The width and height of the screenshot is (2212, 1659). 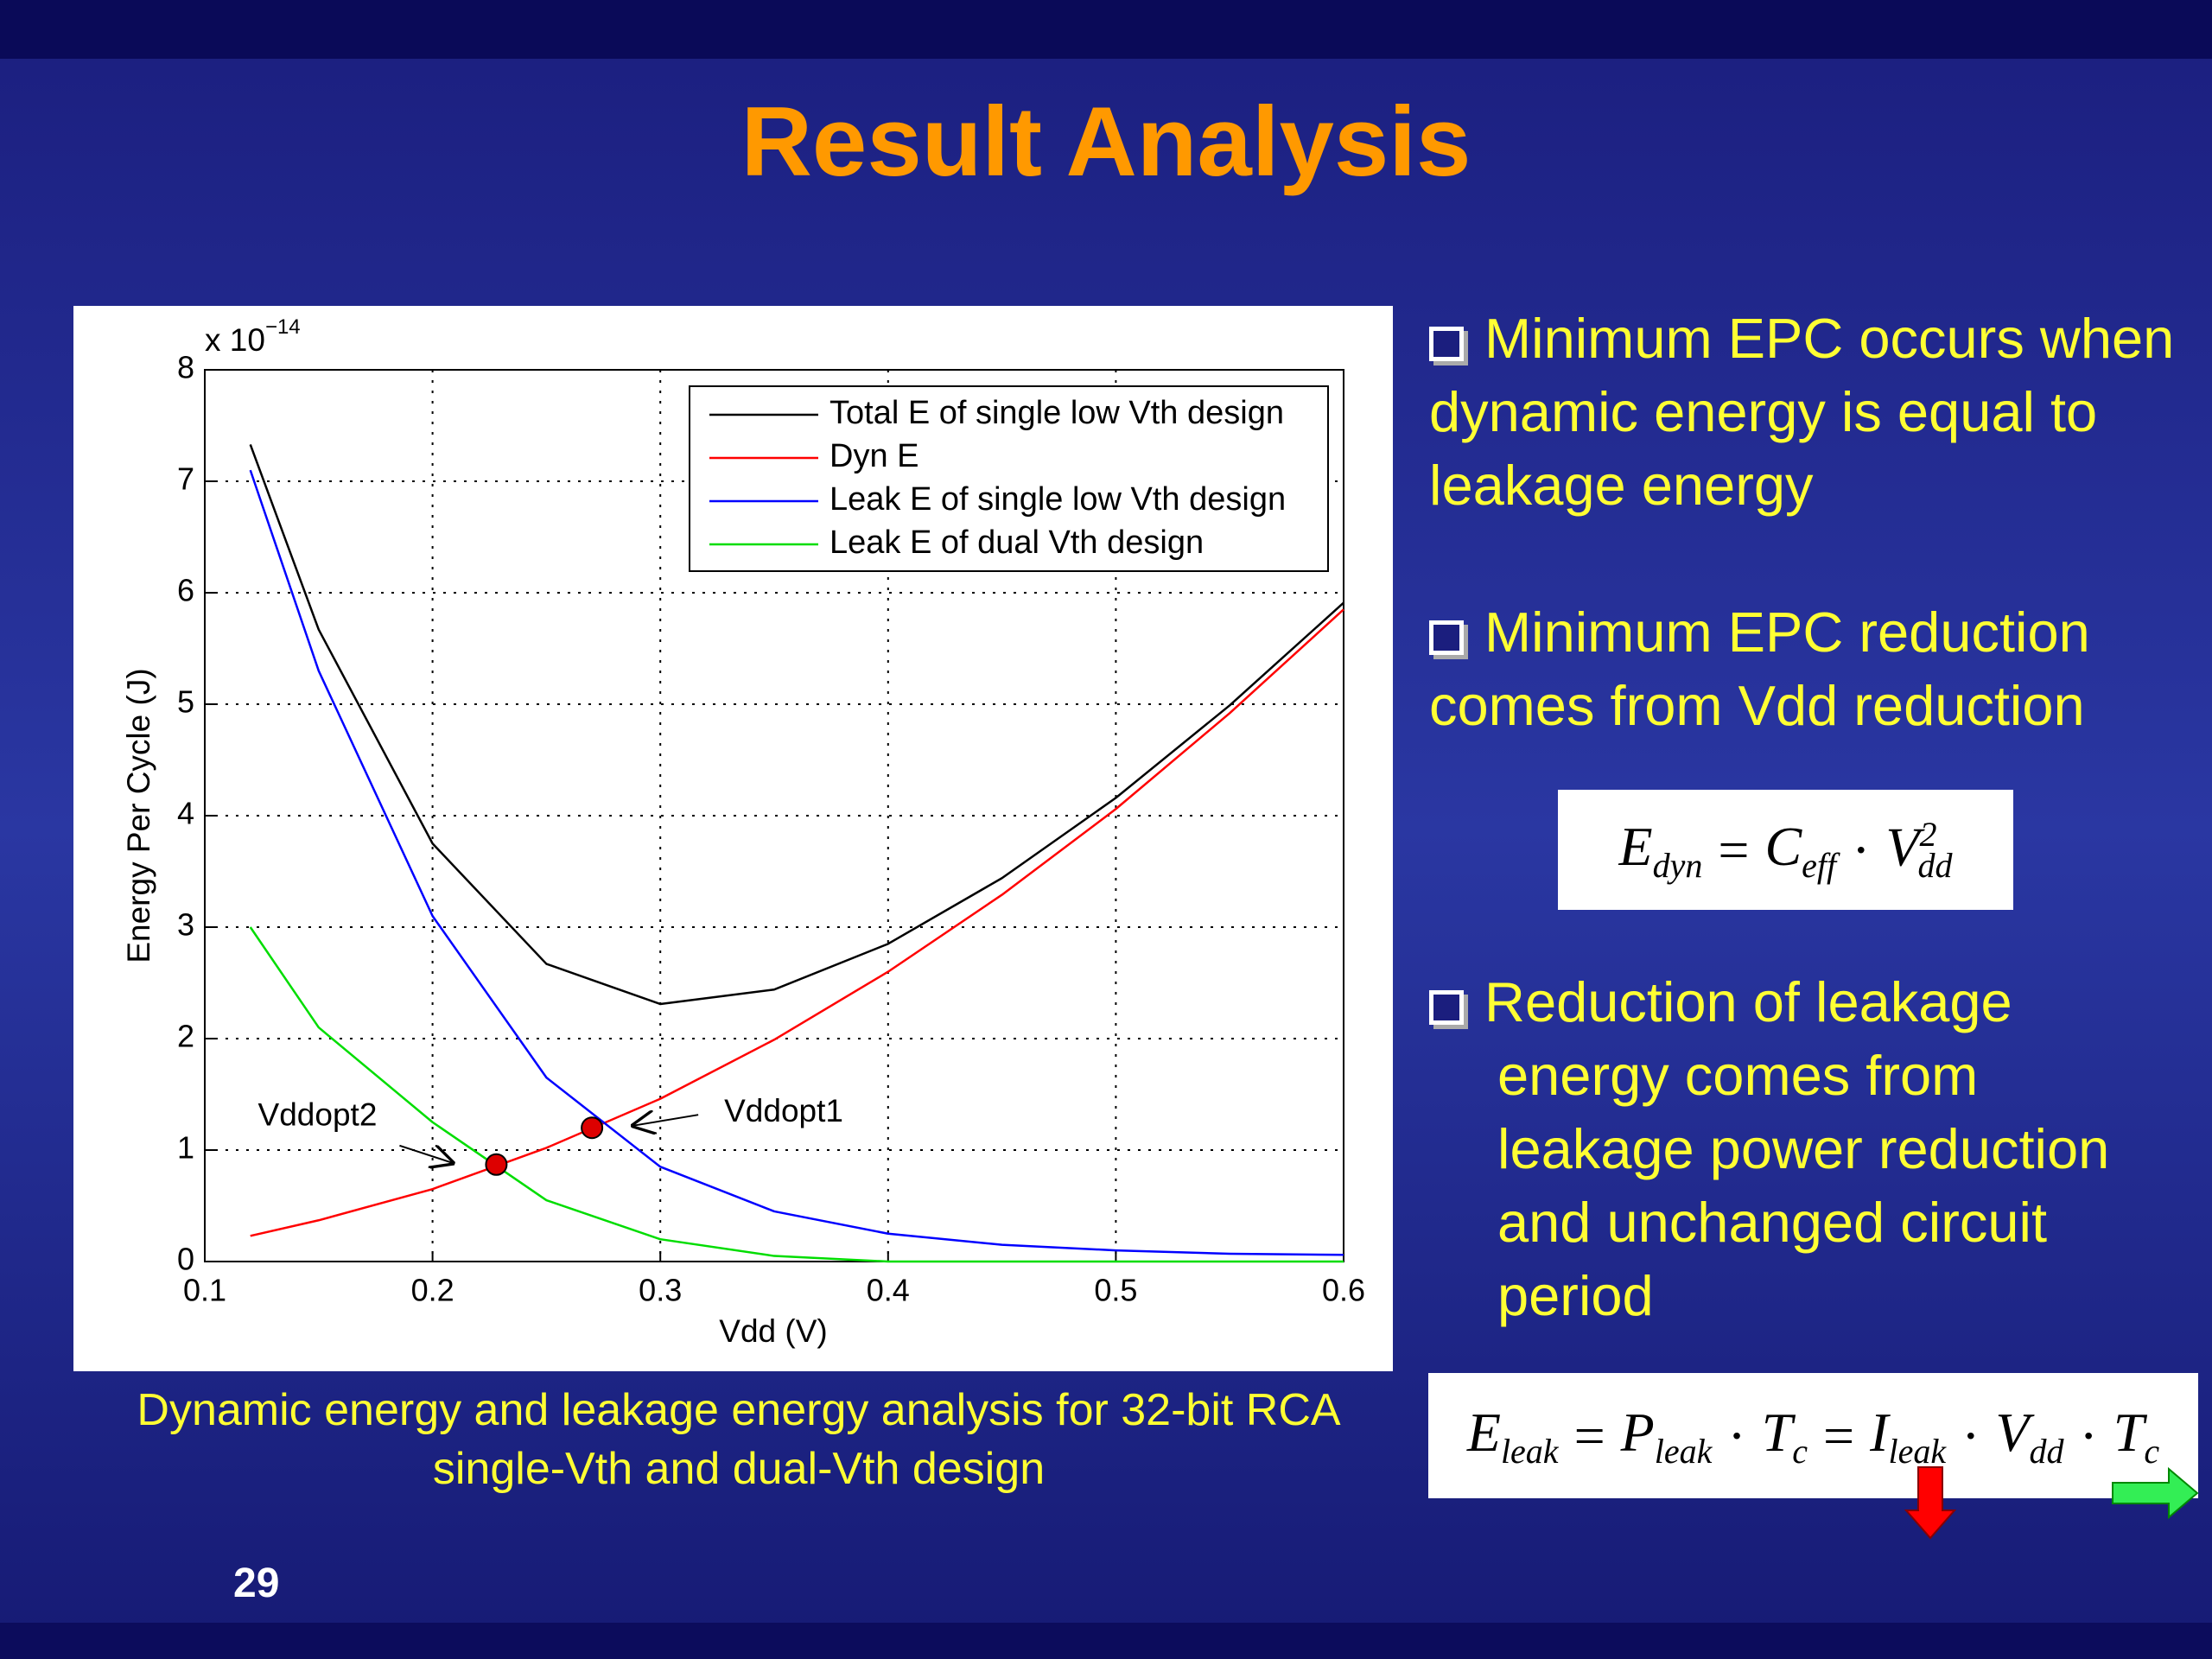 What do you see at coordinates (1058, 500) in the screenshot?
I see `legend-label: Leak E of single low Vth design` at bounding box center [1058, 500].